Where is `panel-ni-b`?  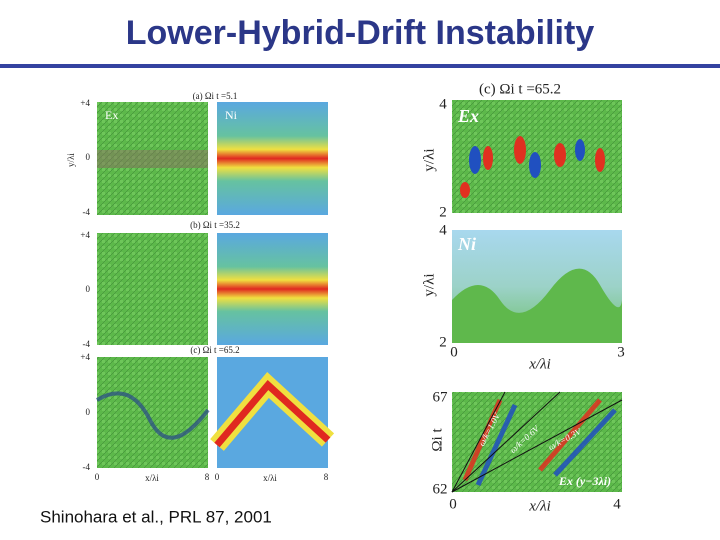 panel-ni-b is located at coordinates (272, 289).